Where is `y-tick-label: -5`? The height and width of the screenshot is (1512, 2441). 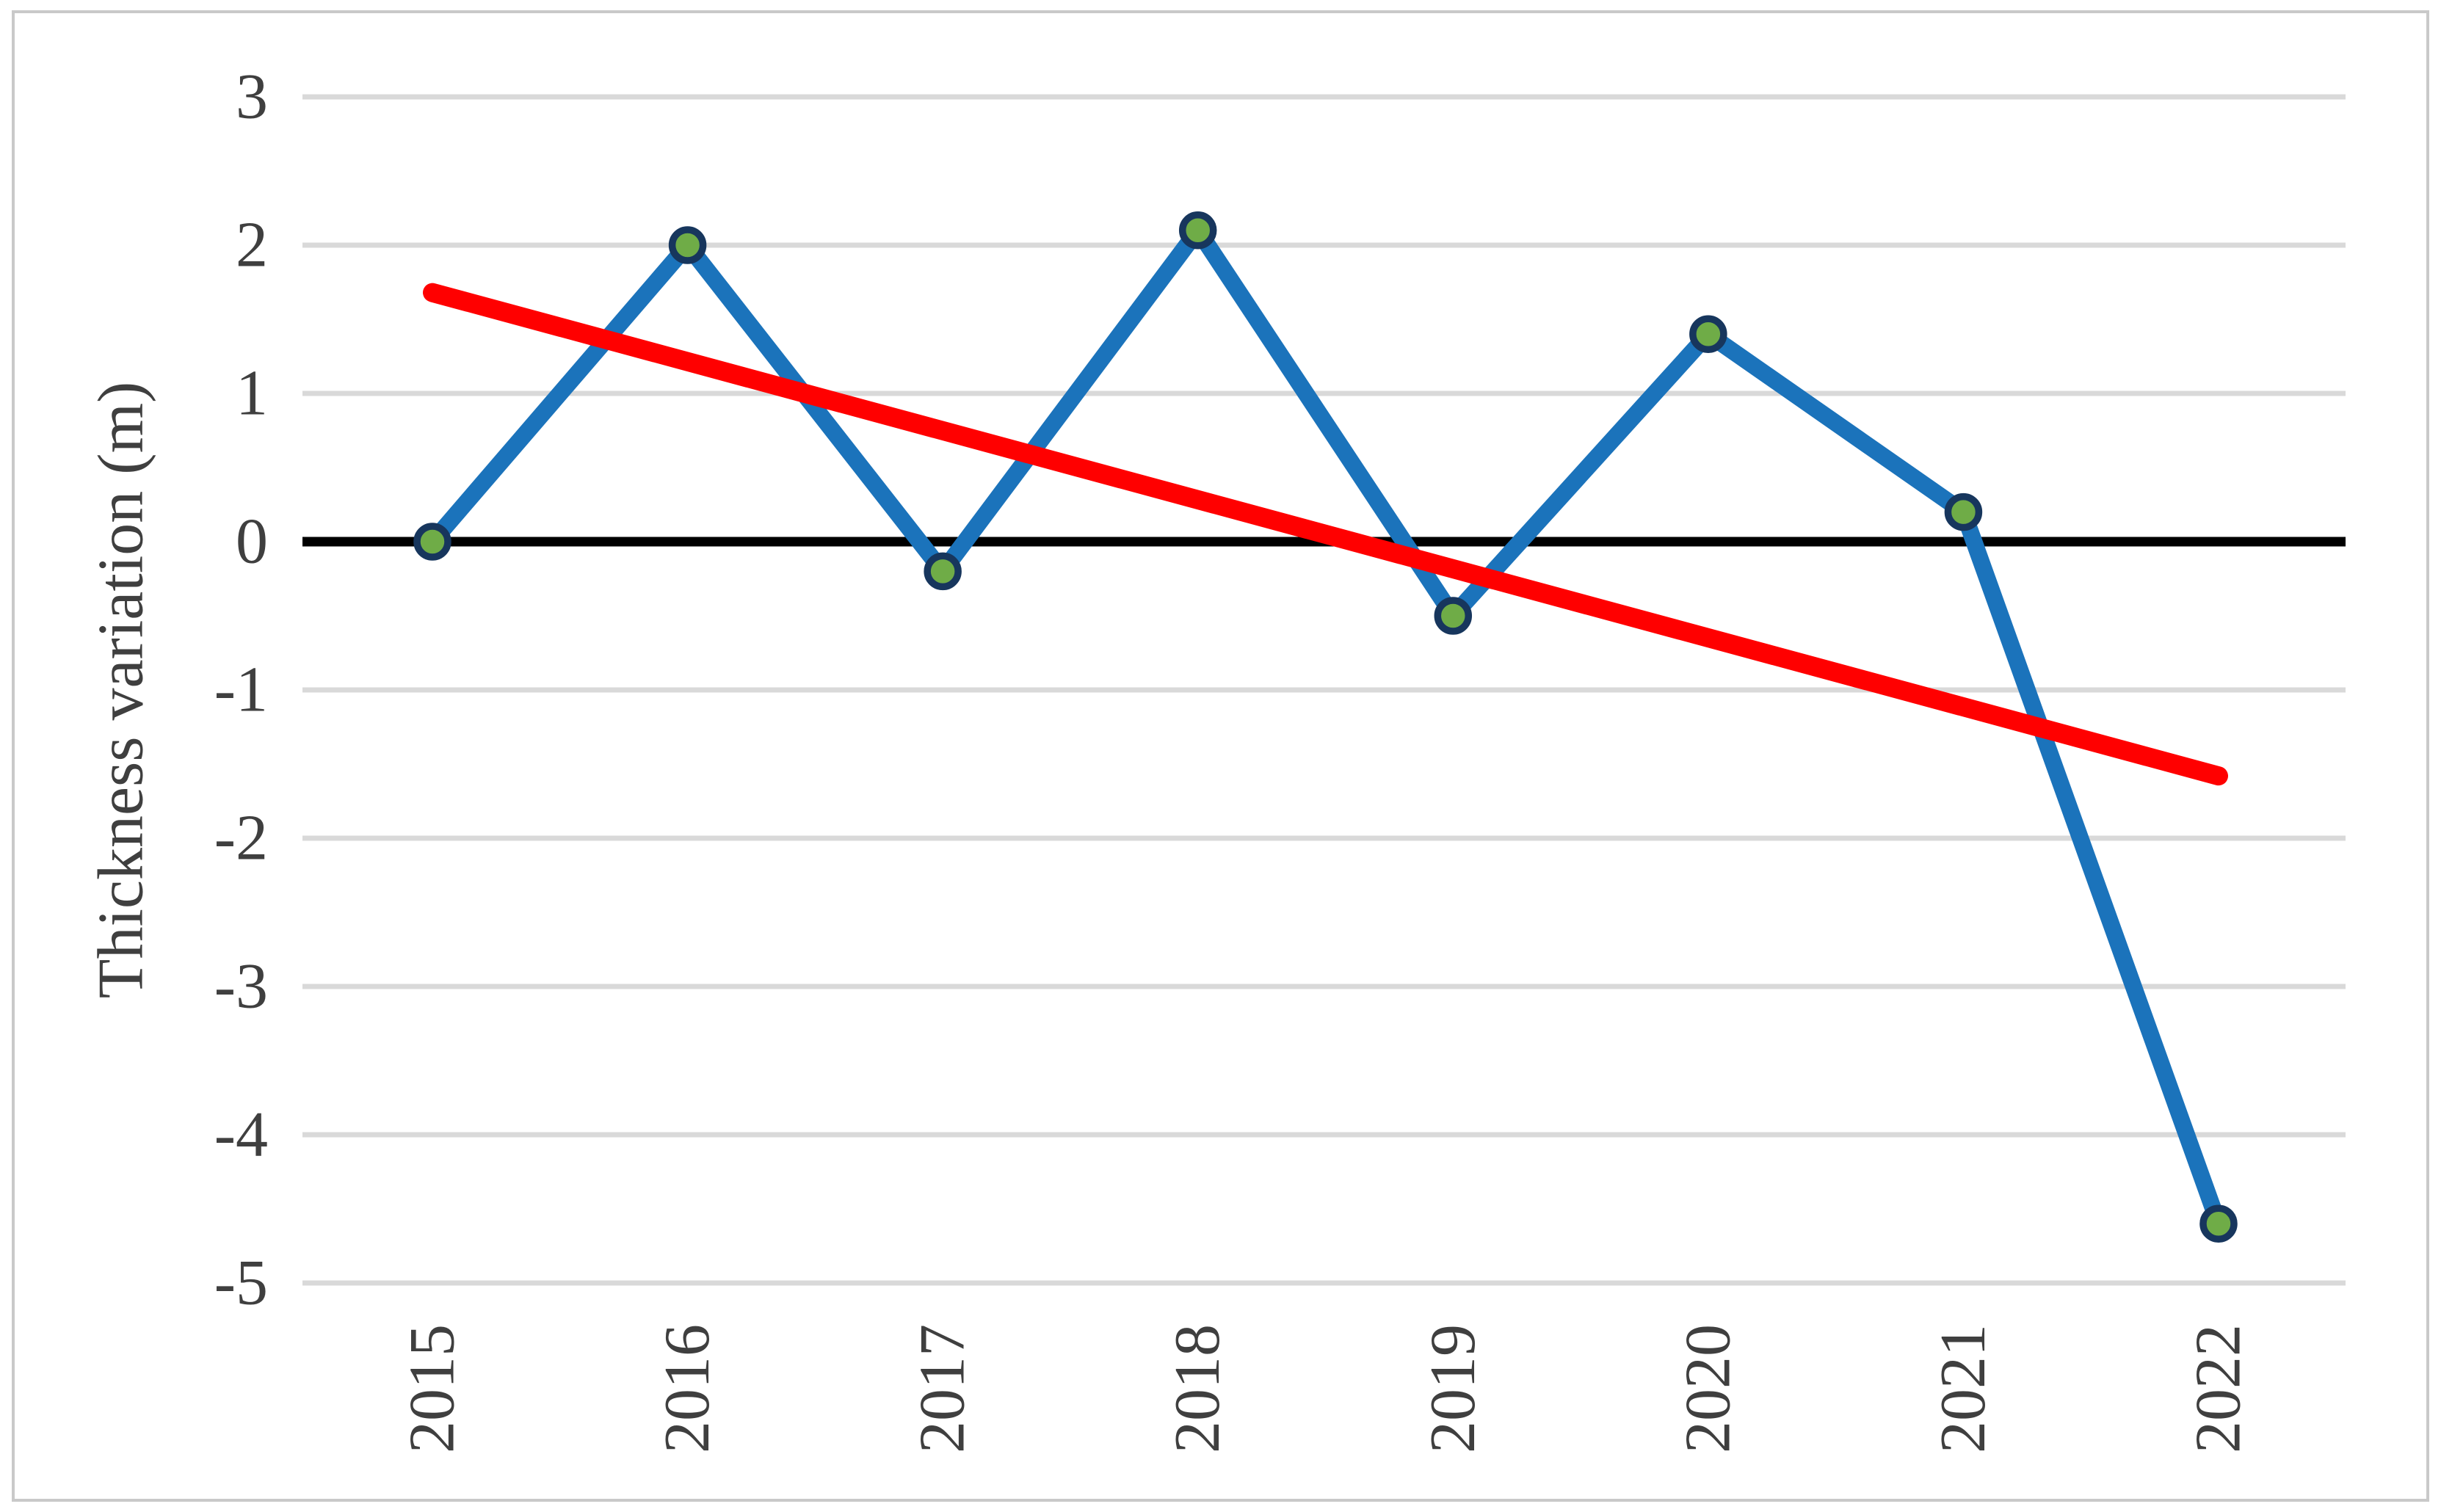
y-tick-label: -5 is located at coordinates (241, 1283).